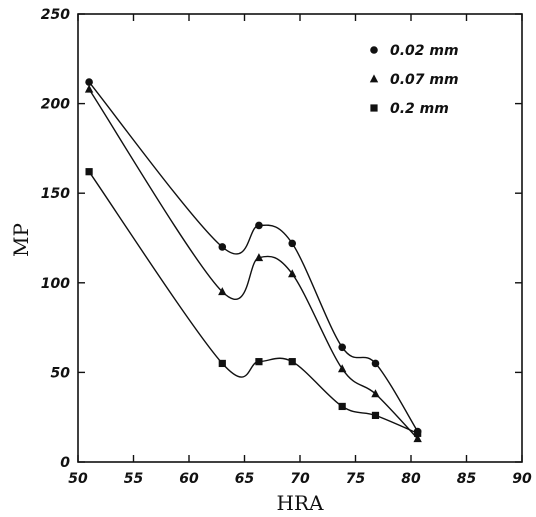 This screenshot has height=517, width=536. I want to click on legend: 0.02 mm 0.07 mm 0.2 mm, so click(414, 80).